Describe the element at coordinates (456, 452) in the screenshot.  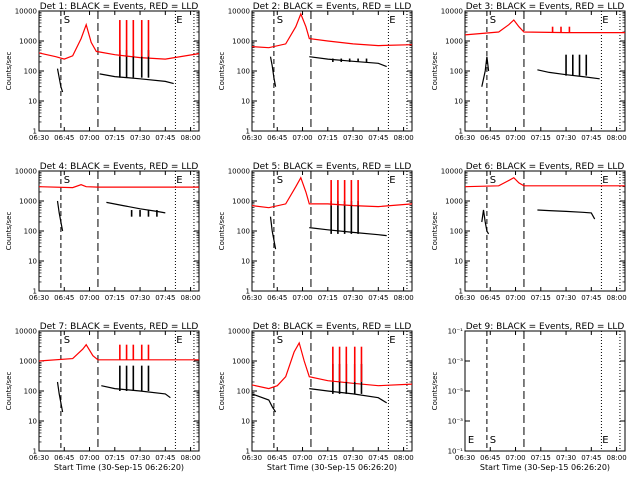
I see `y-tick-label: 10⁻¹` at that location.